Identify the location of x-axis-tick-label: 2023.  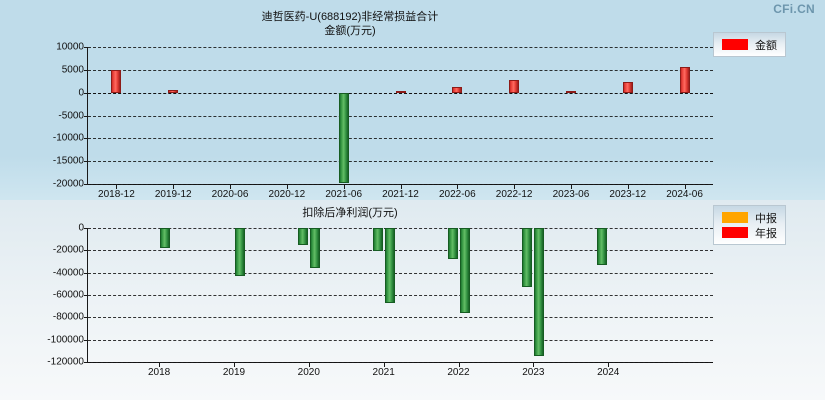
(533, 372).